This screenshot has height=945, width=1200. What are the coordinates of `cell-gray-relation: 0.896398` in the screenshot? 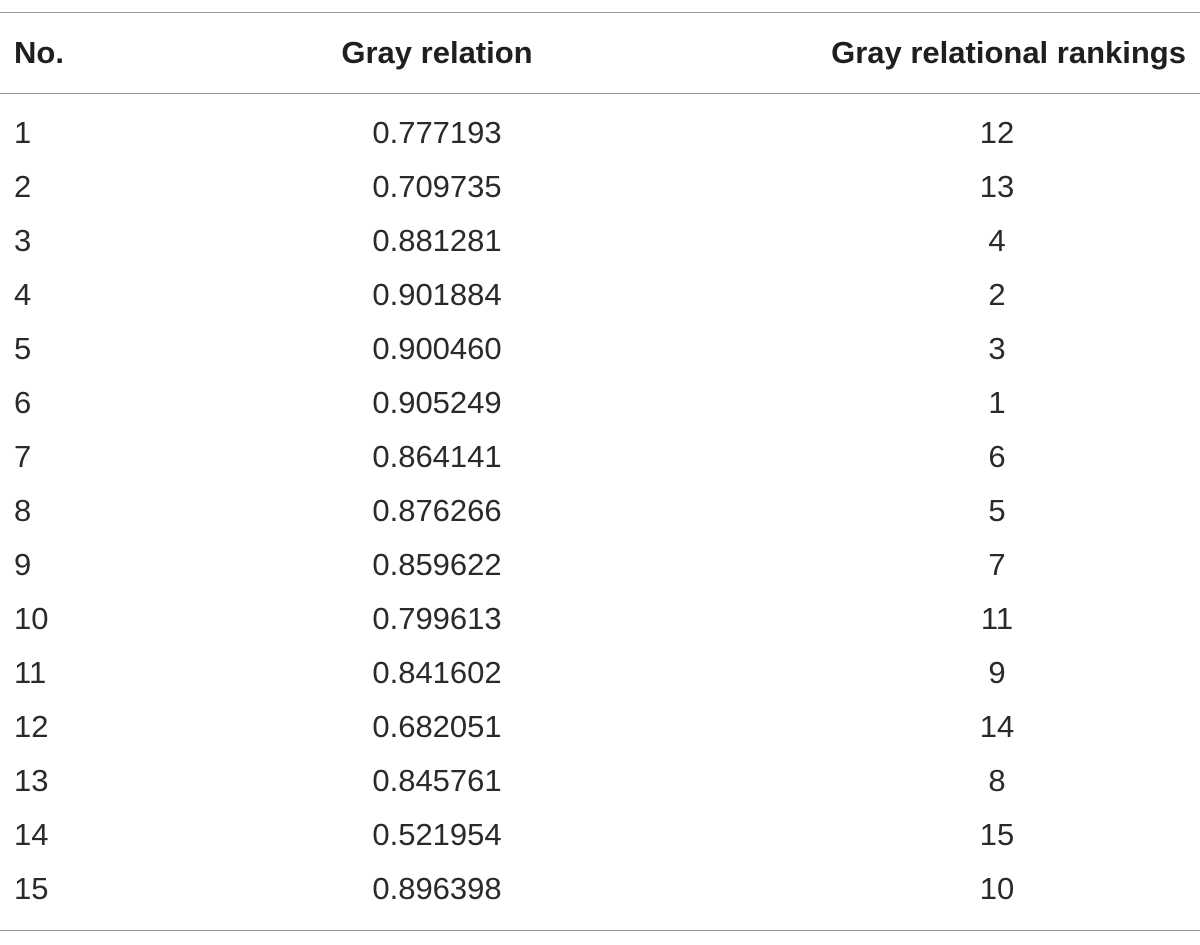 It's located at (437, 888).